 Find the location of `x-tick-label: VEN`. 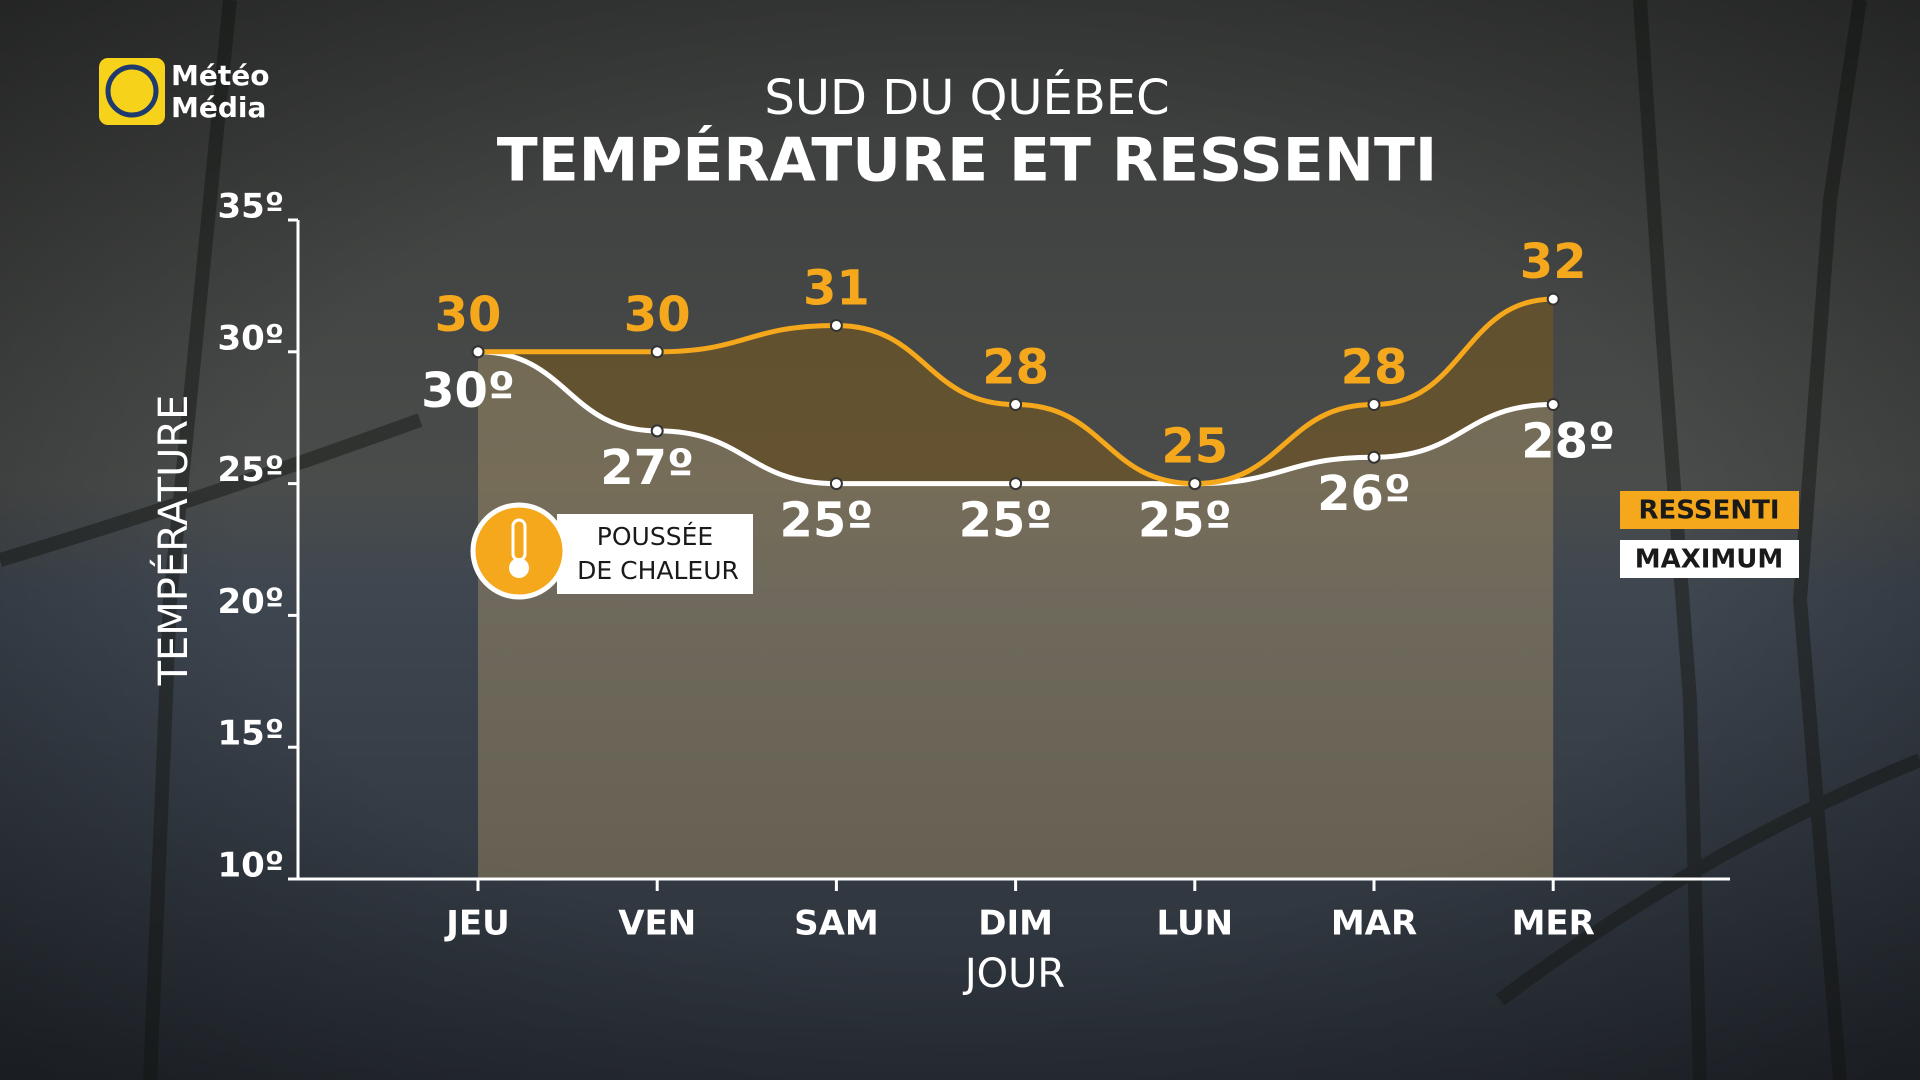

x-tick-label: VEN is located at coordinates (657, 924).